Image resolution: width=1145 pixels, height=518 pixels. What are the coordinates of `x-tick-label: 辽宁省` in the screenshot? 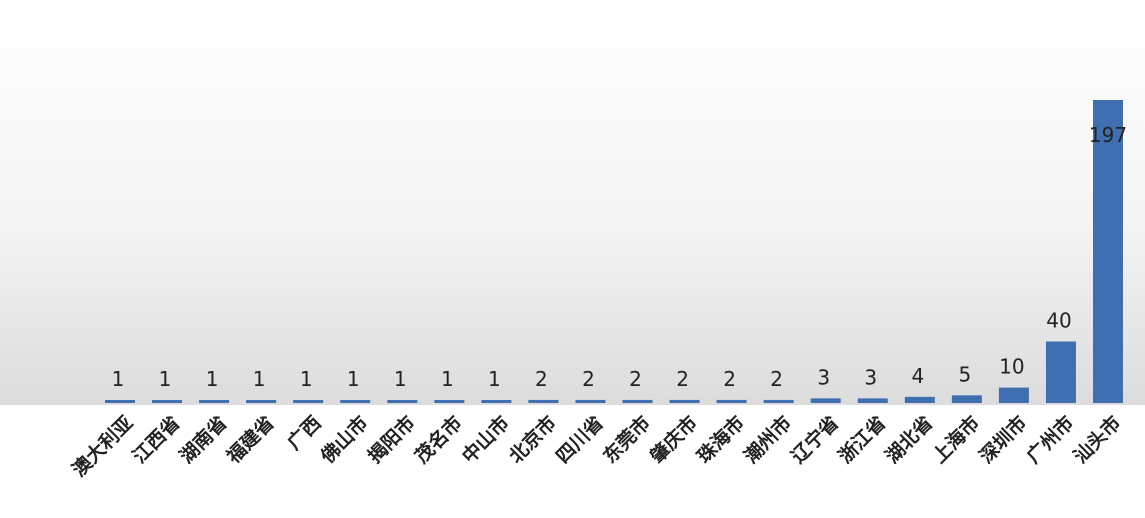 It's located at (815, 439).